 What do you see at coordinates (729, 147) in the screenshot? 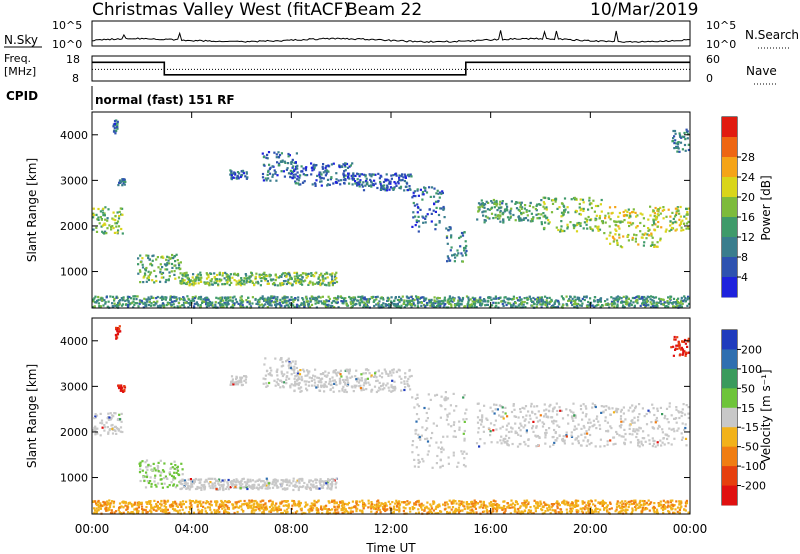
I see `colorbar-segment` at bounding box center [729, 147].